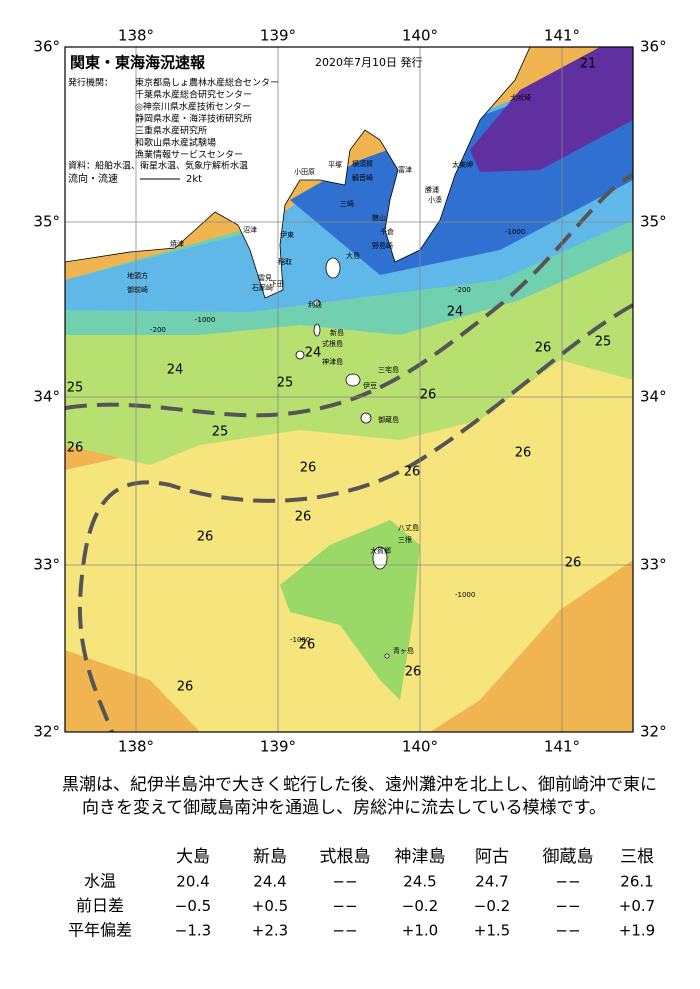  What do you see at coordinates (379, 217) in the screenshot?
I see `place-name: 館山` at bounding box center [379, 217].